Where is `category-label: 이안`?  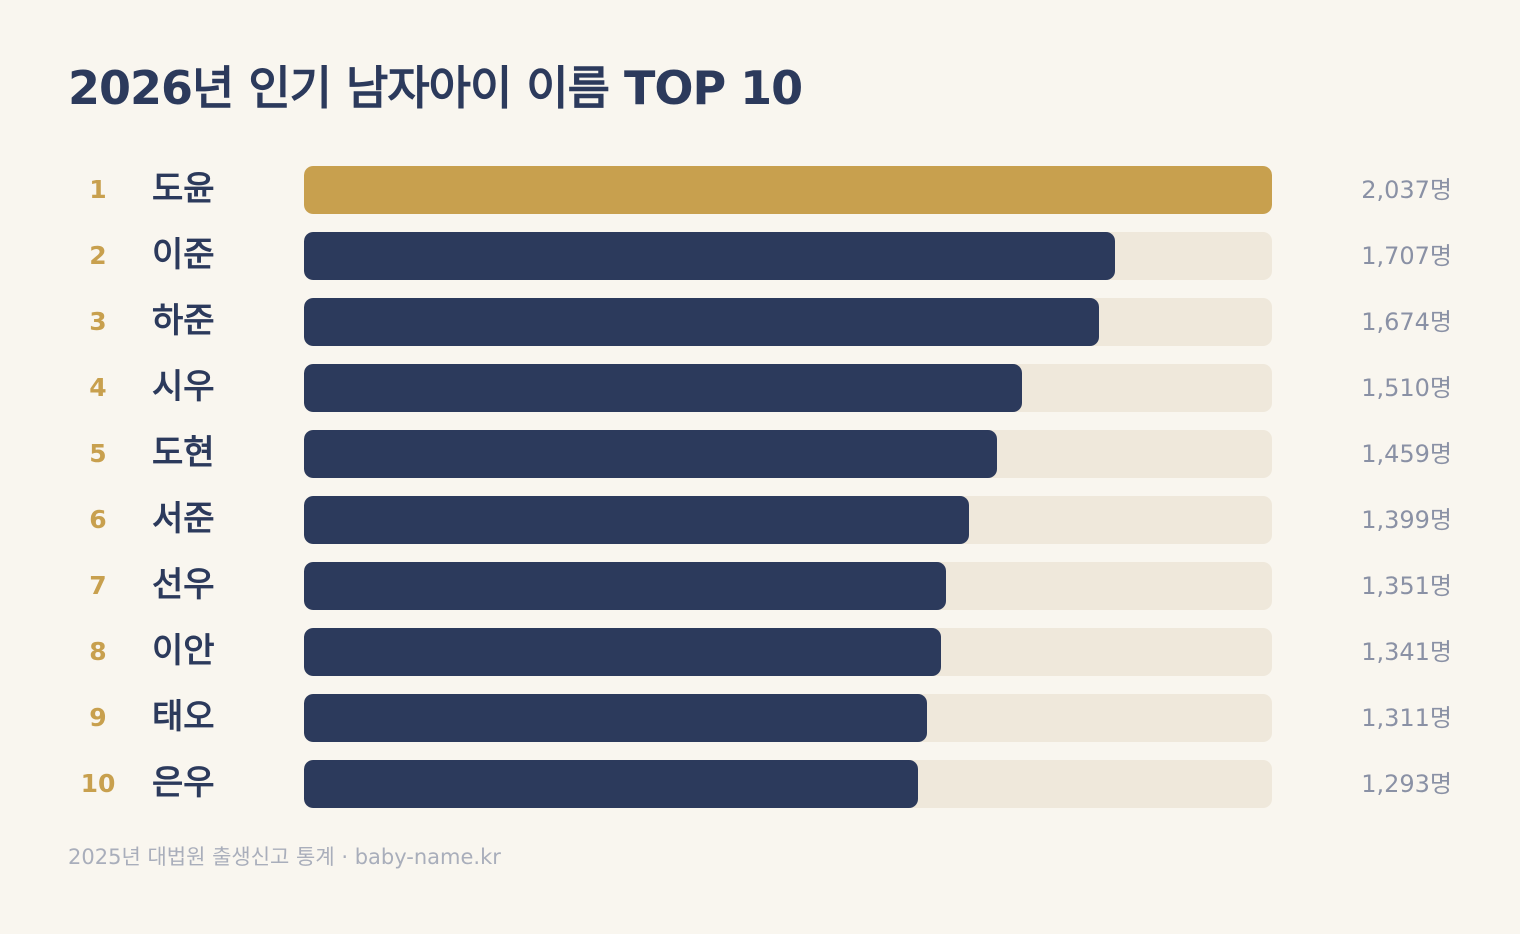
category-label: 이안 is located at coordinates (183, 651).